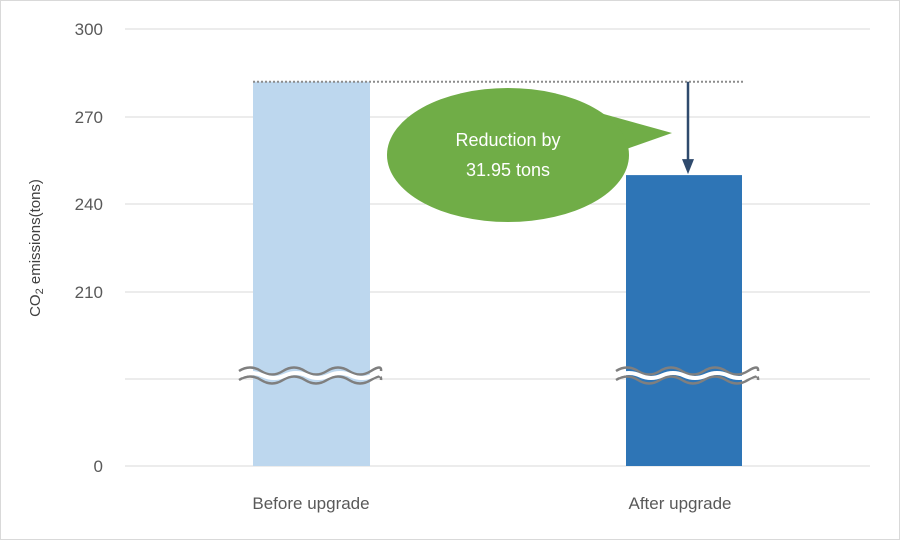 This screenshot has width=900, height=540. I want to click on bar-after-upgrade, so click(684, 320).